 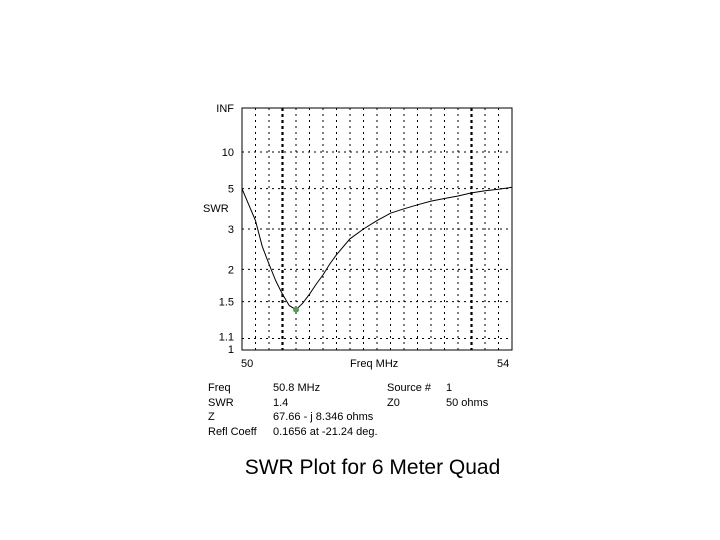 I want to click on x-tick-label-end: 54, so click(x=503, y=364).